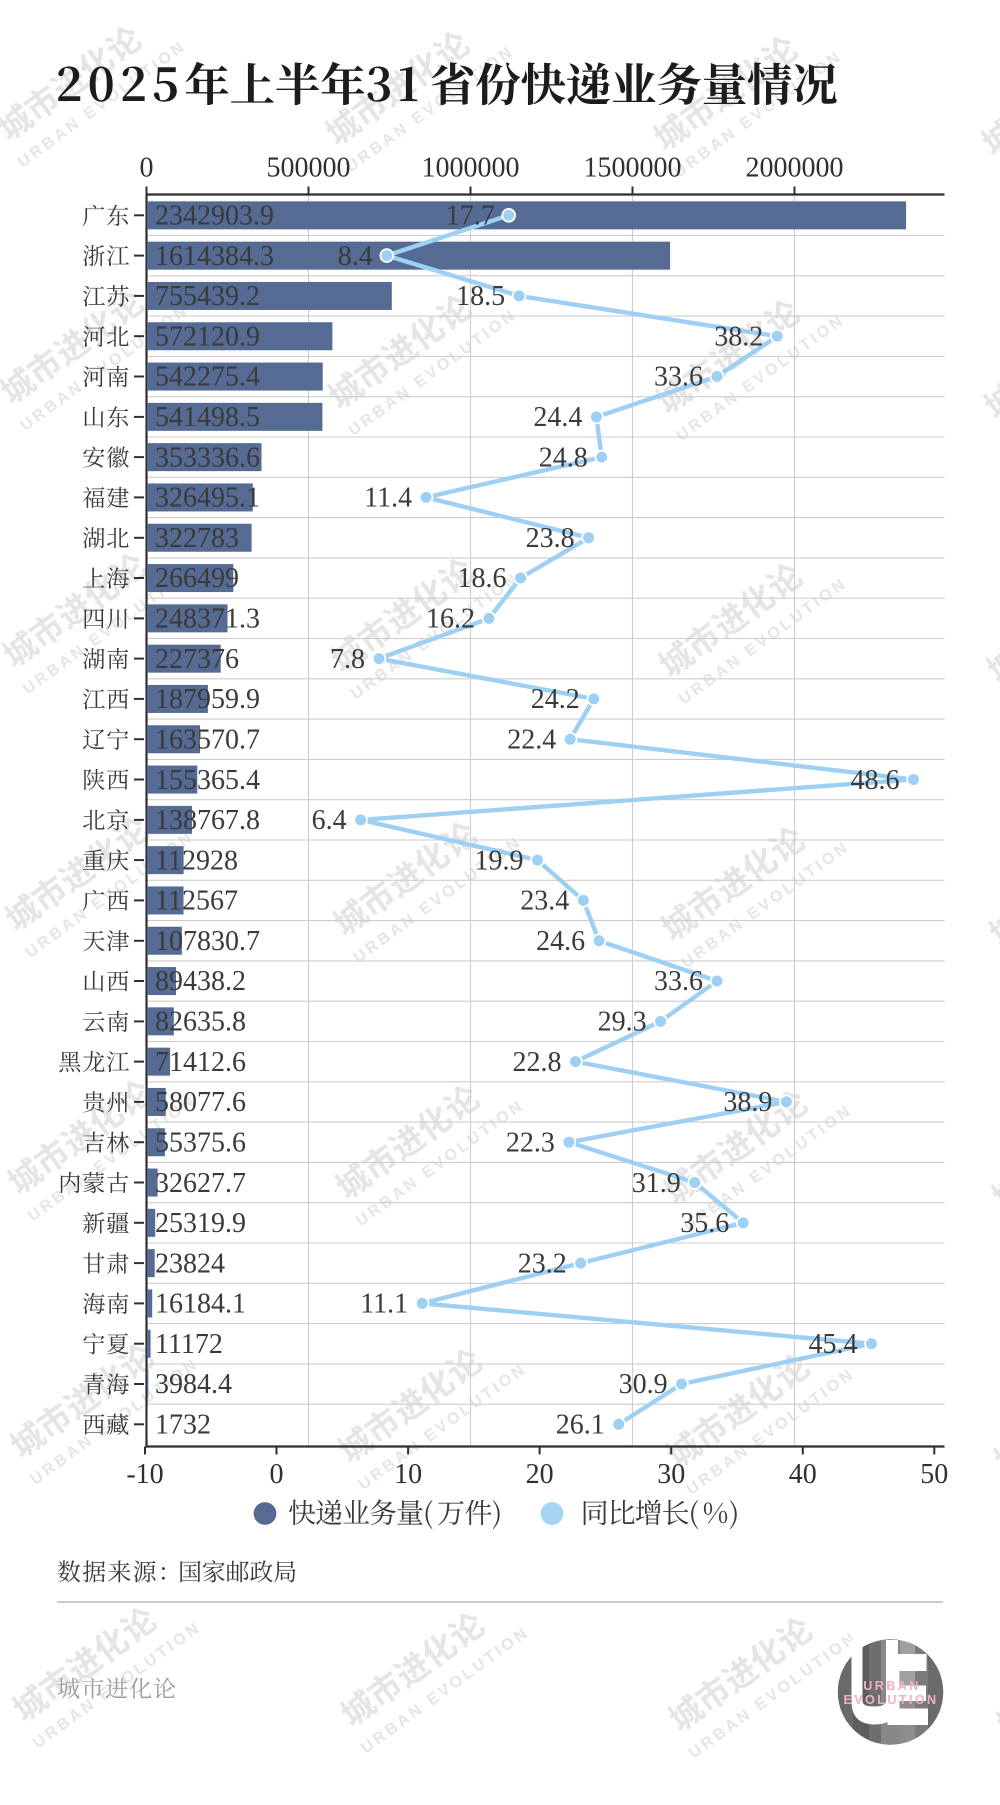 Image resolution: width=1000 pixels, height=1805 pixels. I want to click on svg-text: 541498.5, so click(207, 417).